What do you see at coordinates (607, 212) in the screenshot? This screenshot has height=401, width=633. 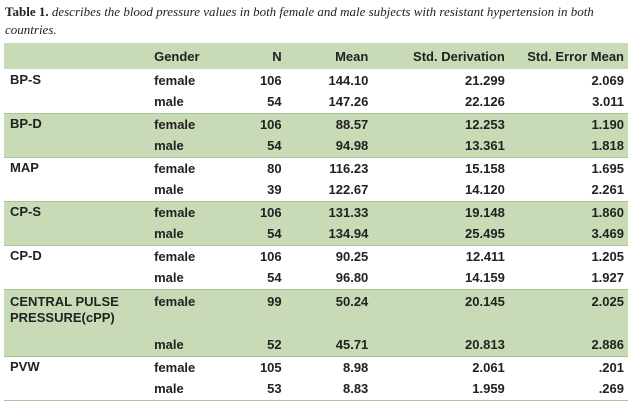 I see `sem-cell: 1.860` at bounding box center [607, 212].